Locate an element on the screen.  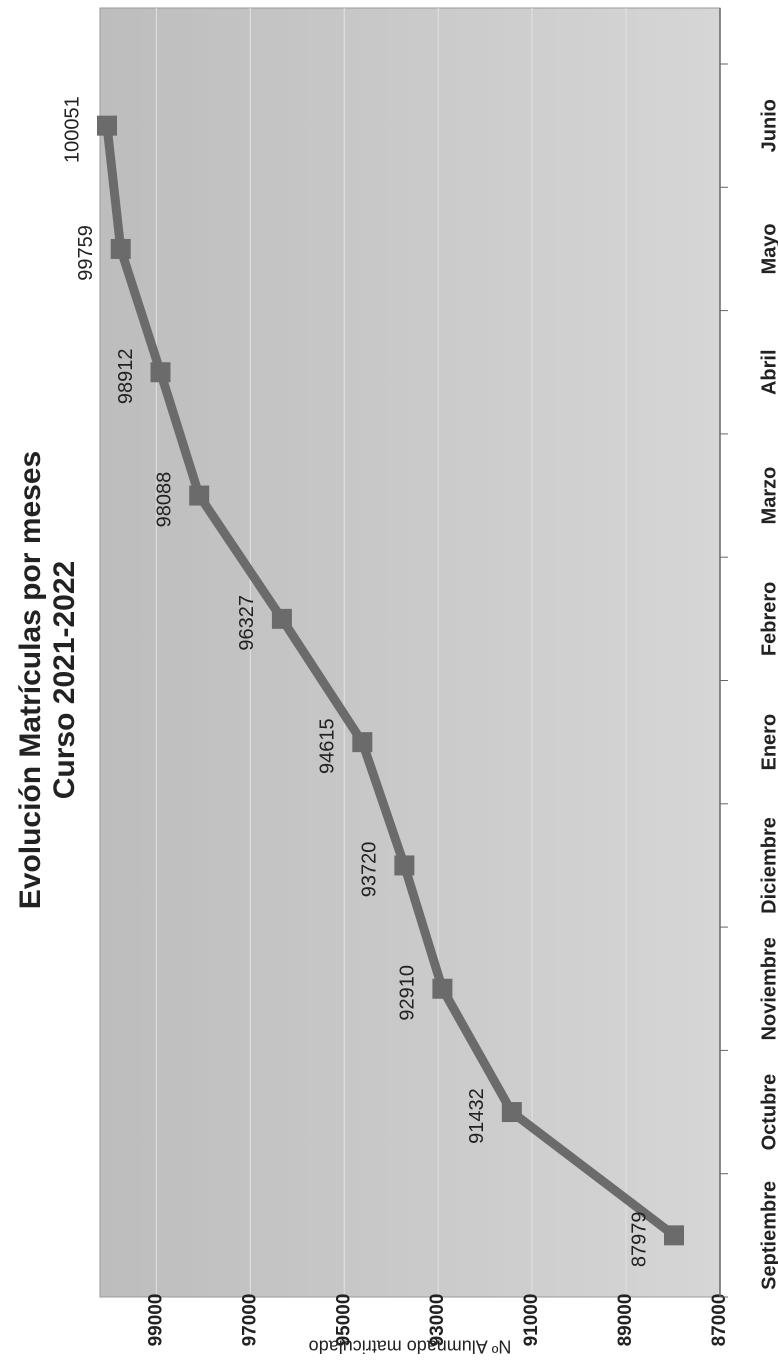
x-tick-label: Marzo is located at coordinates (768, 496).